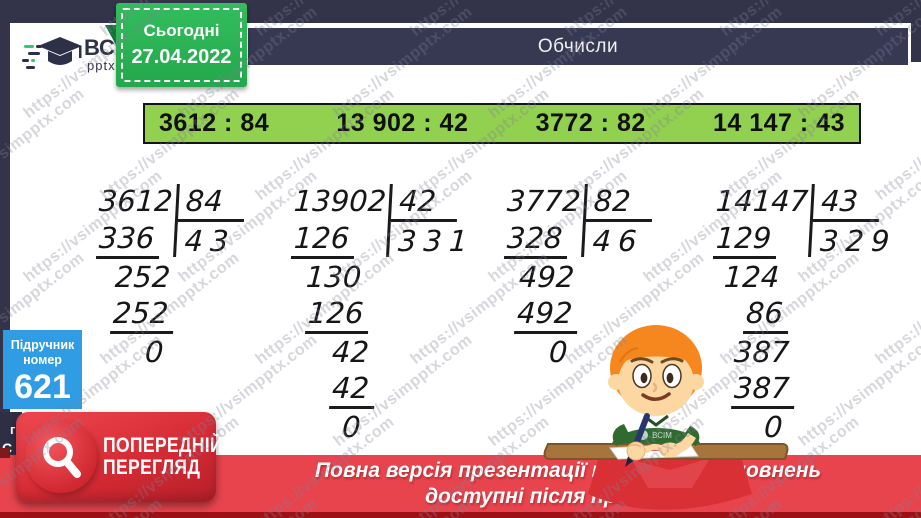  What do you see at coordinates (42, 387) in the screenshot?
I see `textbook-number: 621` at bounding box center [42, 387].